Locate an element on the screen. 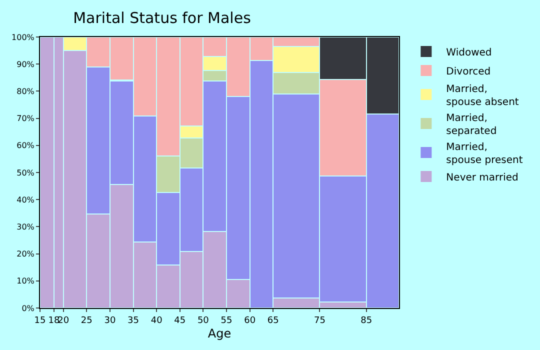  x-tick-label: 65 is located at coordinates (273, 321).